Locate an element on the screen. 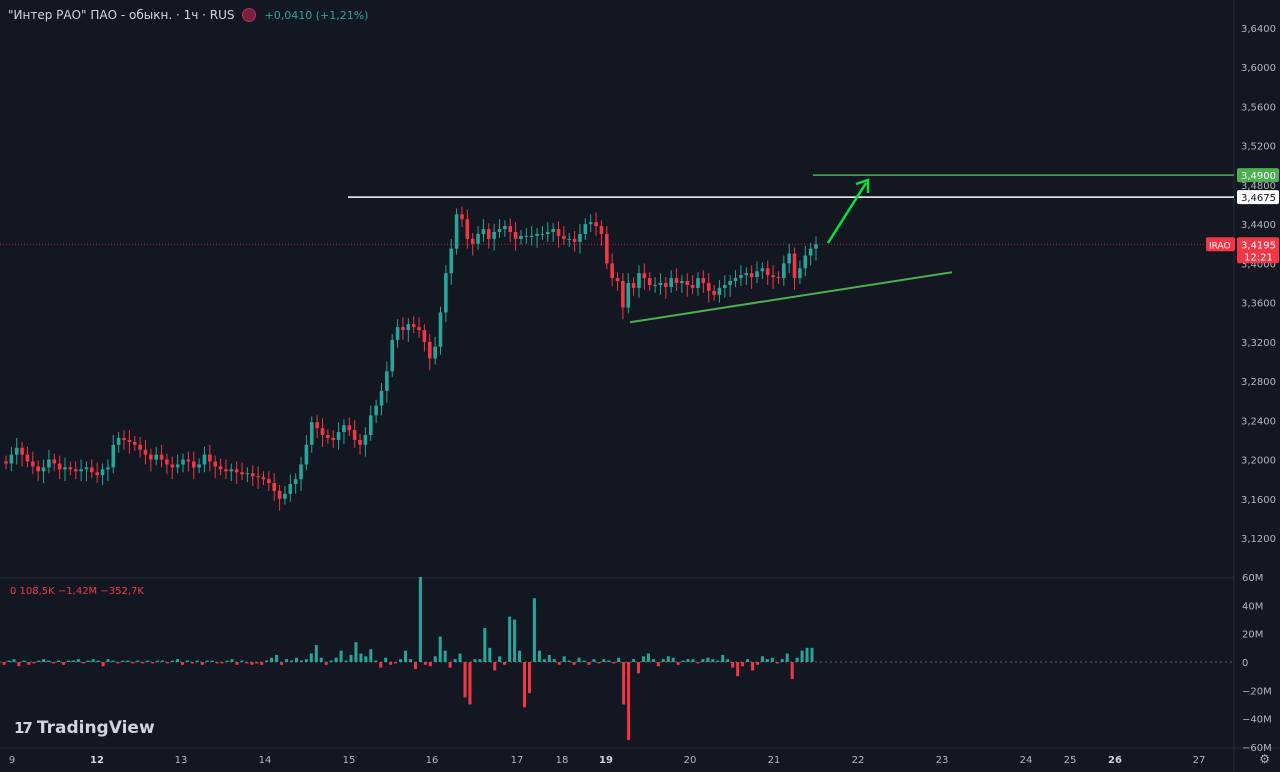 The width and height of the screenshot is (1280, 772). price-tick-label: 3,6400 is located at coordinates (1258, 29).